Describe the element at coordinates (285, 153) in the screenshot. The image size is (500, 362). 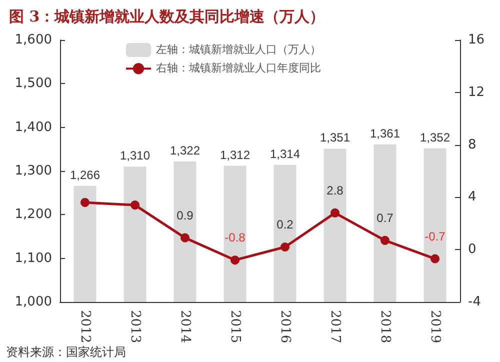
I see `data-label: 1,314` at that location.